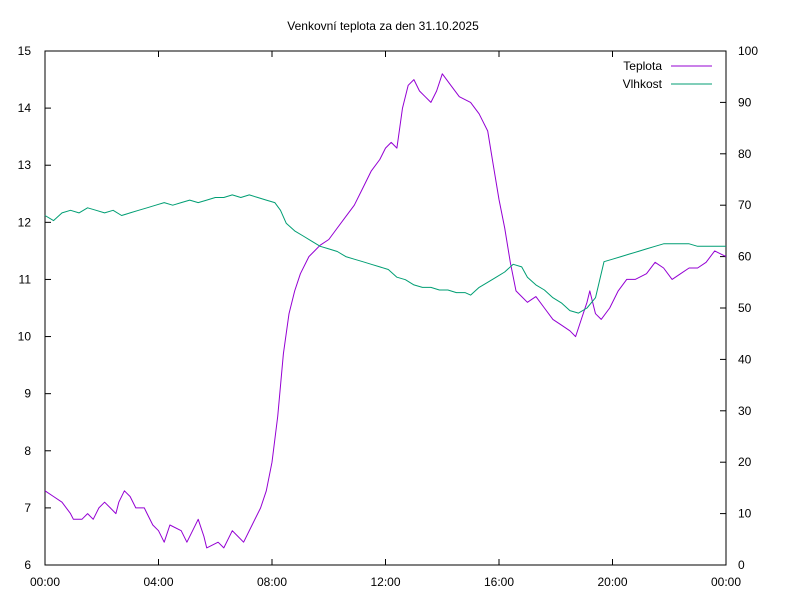 The width and height of the screenshot is (800, 600). Describe the element at coordinates (272, 582) in the screenshot. I see `x-tick-label: 08:00` at that location.